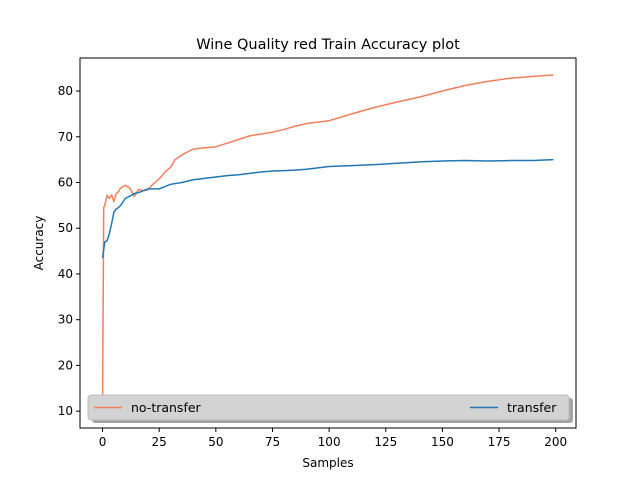 Image resolution: width=640 pixels, height=480 pixels. I want to click on legend-label-transfer: transfer, so click(532, 407).